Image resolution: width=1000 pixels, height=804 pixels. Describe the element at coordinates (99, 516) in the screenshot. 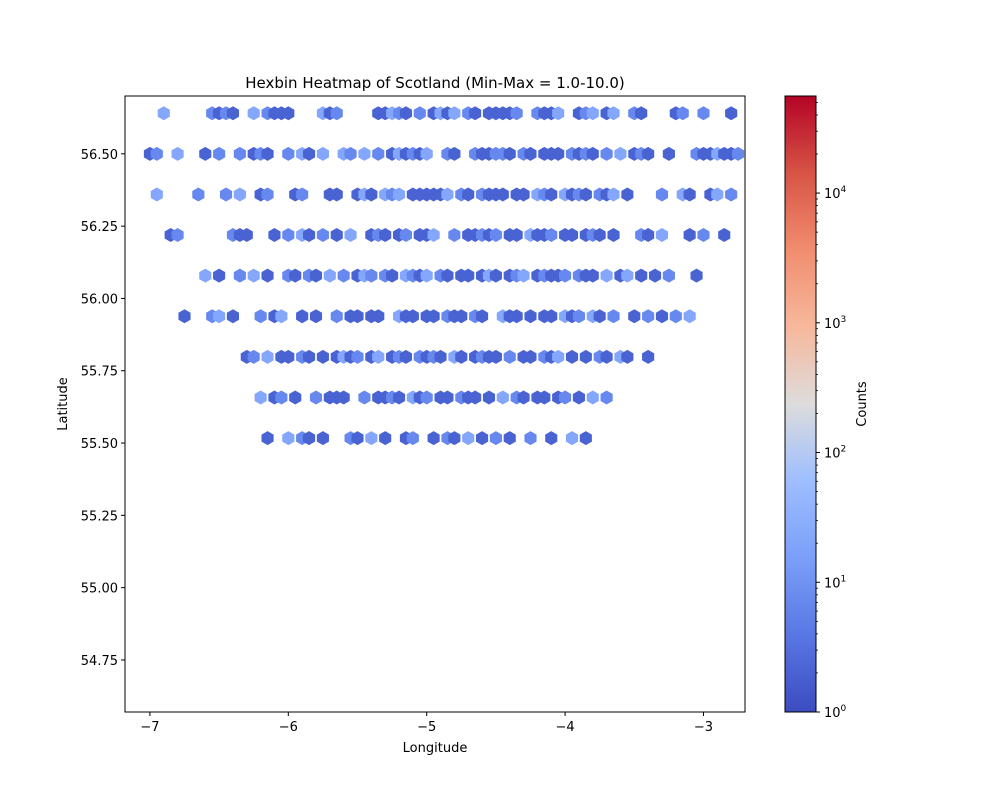

I see `y-tick-label: 55.25` at that location.